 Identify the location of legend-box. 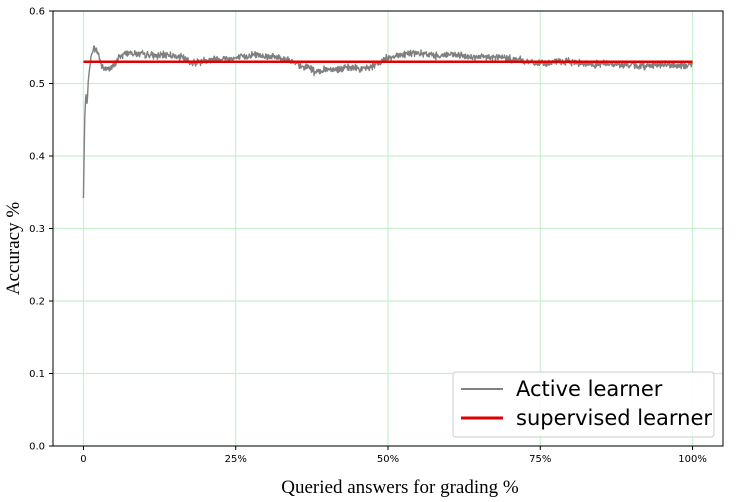
(583, 404).